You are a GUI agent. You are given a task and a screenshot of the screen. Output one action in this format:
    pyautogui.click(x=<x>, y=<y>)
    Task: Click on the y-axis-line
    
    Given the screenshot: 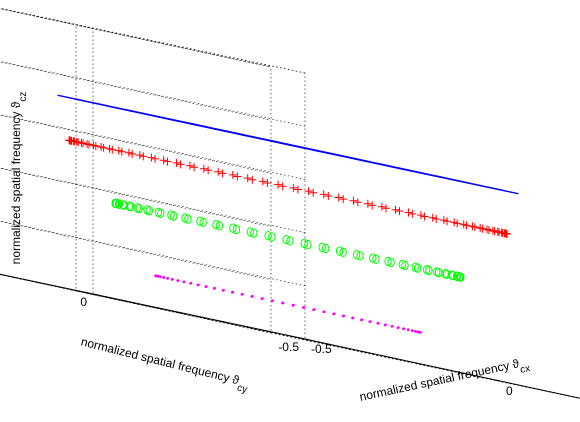 What is the action you would take?
    pyautogui.click(x=153, y=306)
    